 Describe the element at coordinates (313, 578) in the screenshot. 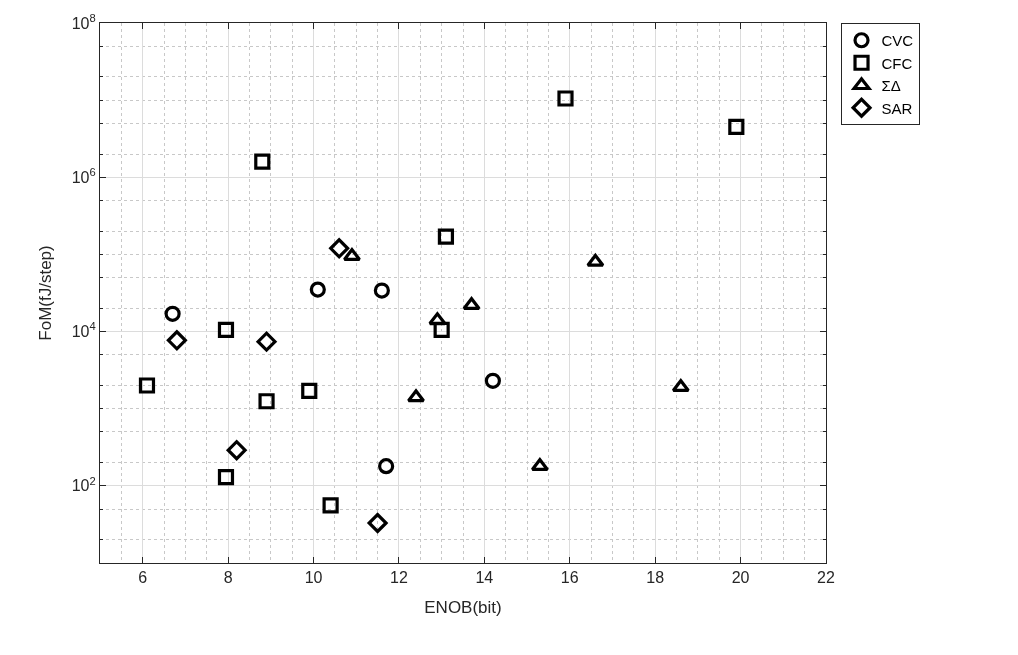

I see `x-tick-label: 10` at that location.